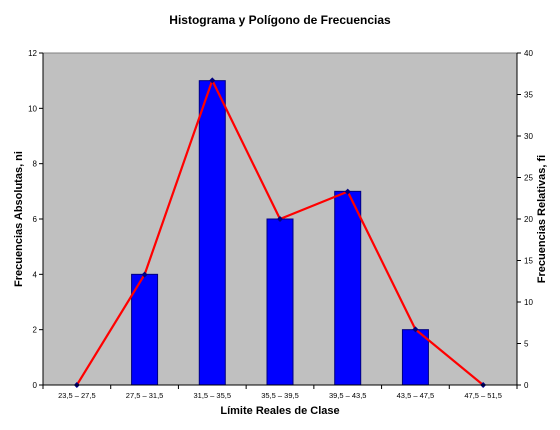 The image size is (560, 430). Describe the element at coordinates (77, 395) in the screenshot. I see `x-tick-label: 23,5 – 27,5` at that location.